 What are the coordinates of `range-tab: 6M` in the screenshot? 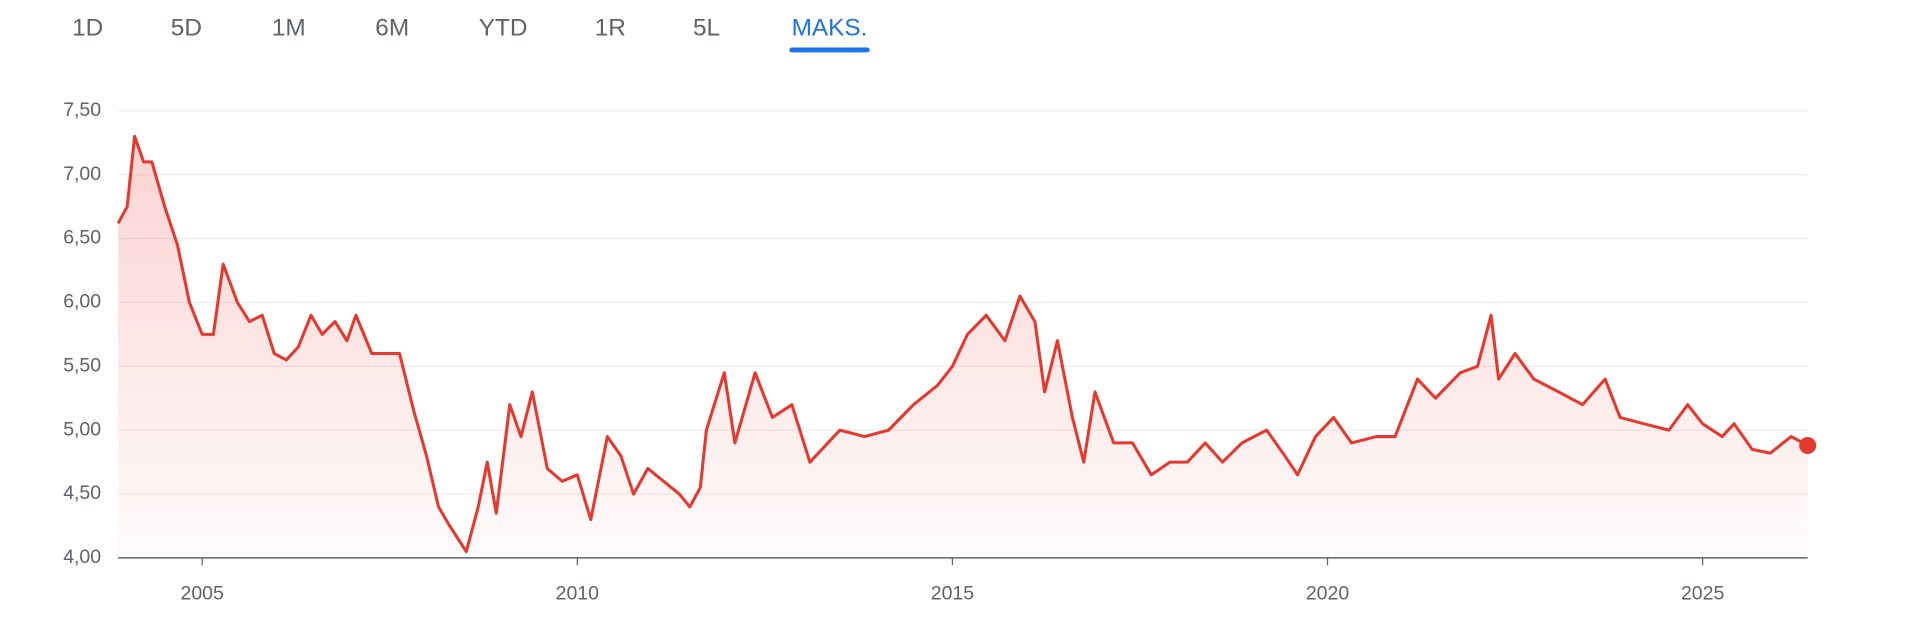 It's located at (392, 28).